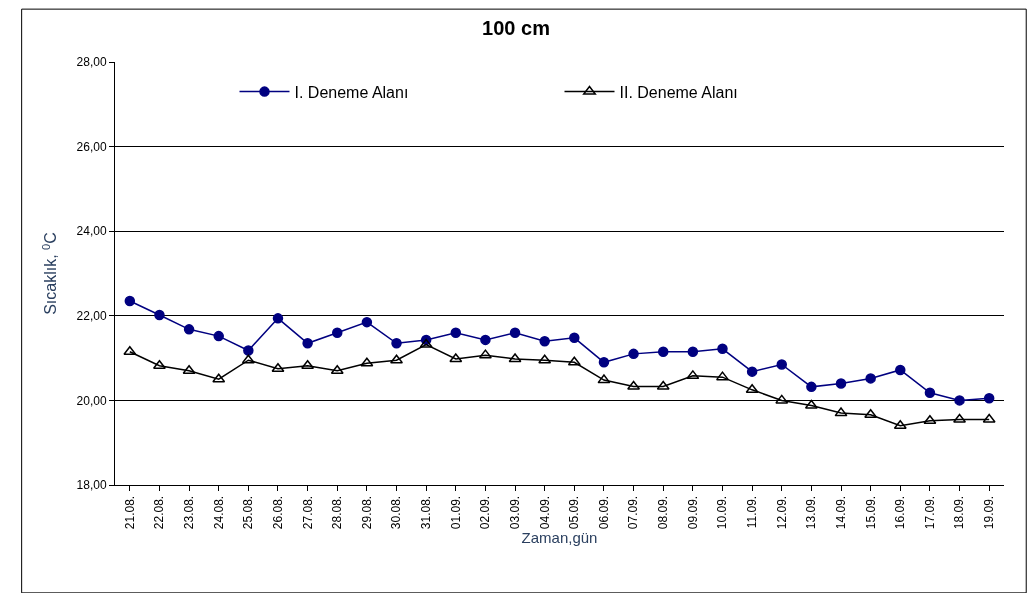 The width and height of the screenshot is (1032, 593). Describe the element at coordinates (248, 512) in the screenshot. I see `x-tick-label: 25.08.` at that location.